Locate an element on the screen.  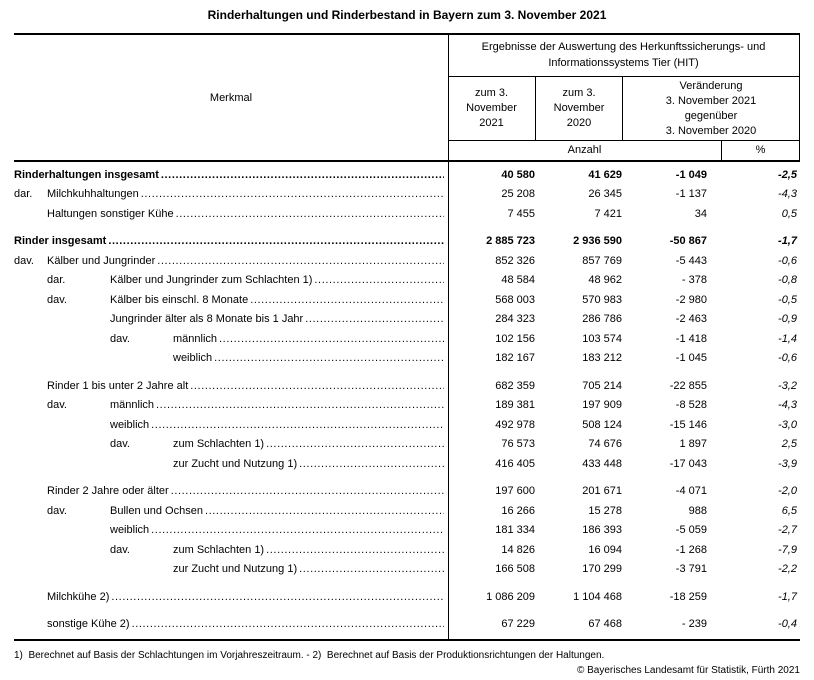
value-change: -15 146 is located at coordinates (688, 424).